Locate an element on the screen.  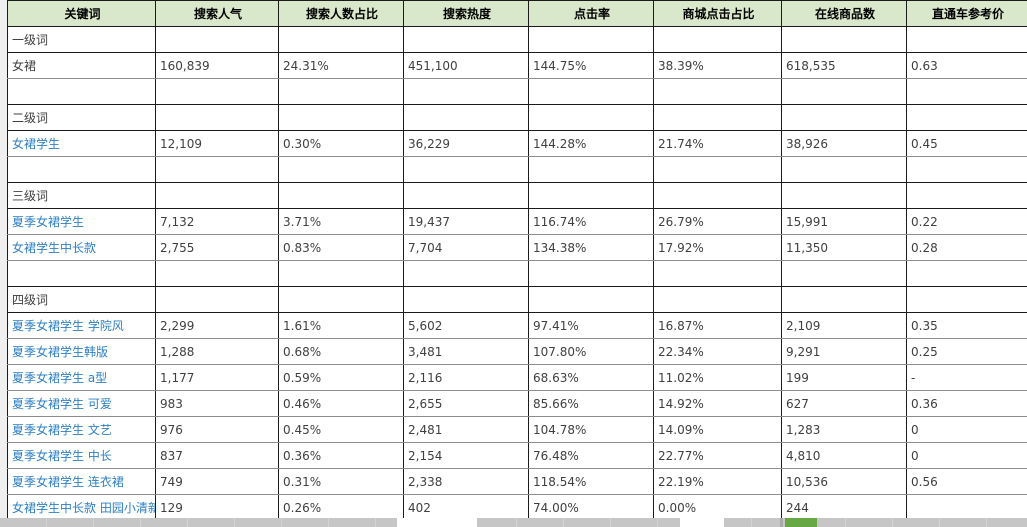
value-cell: 3,481 is located at coordinates (466, 351).